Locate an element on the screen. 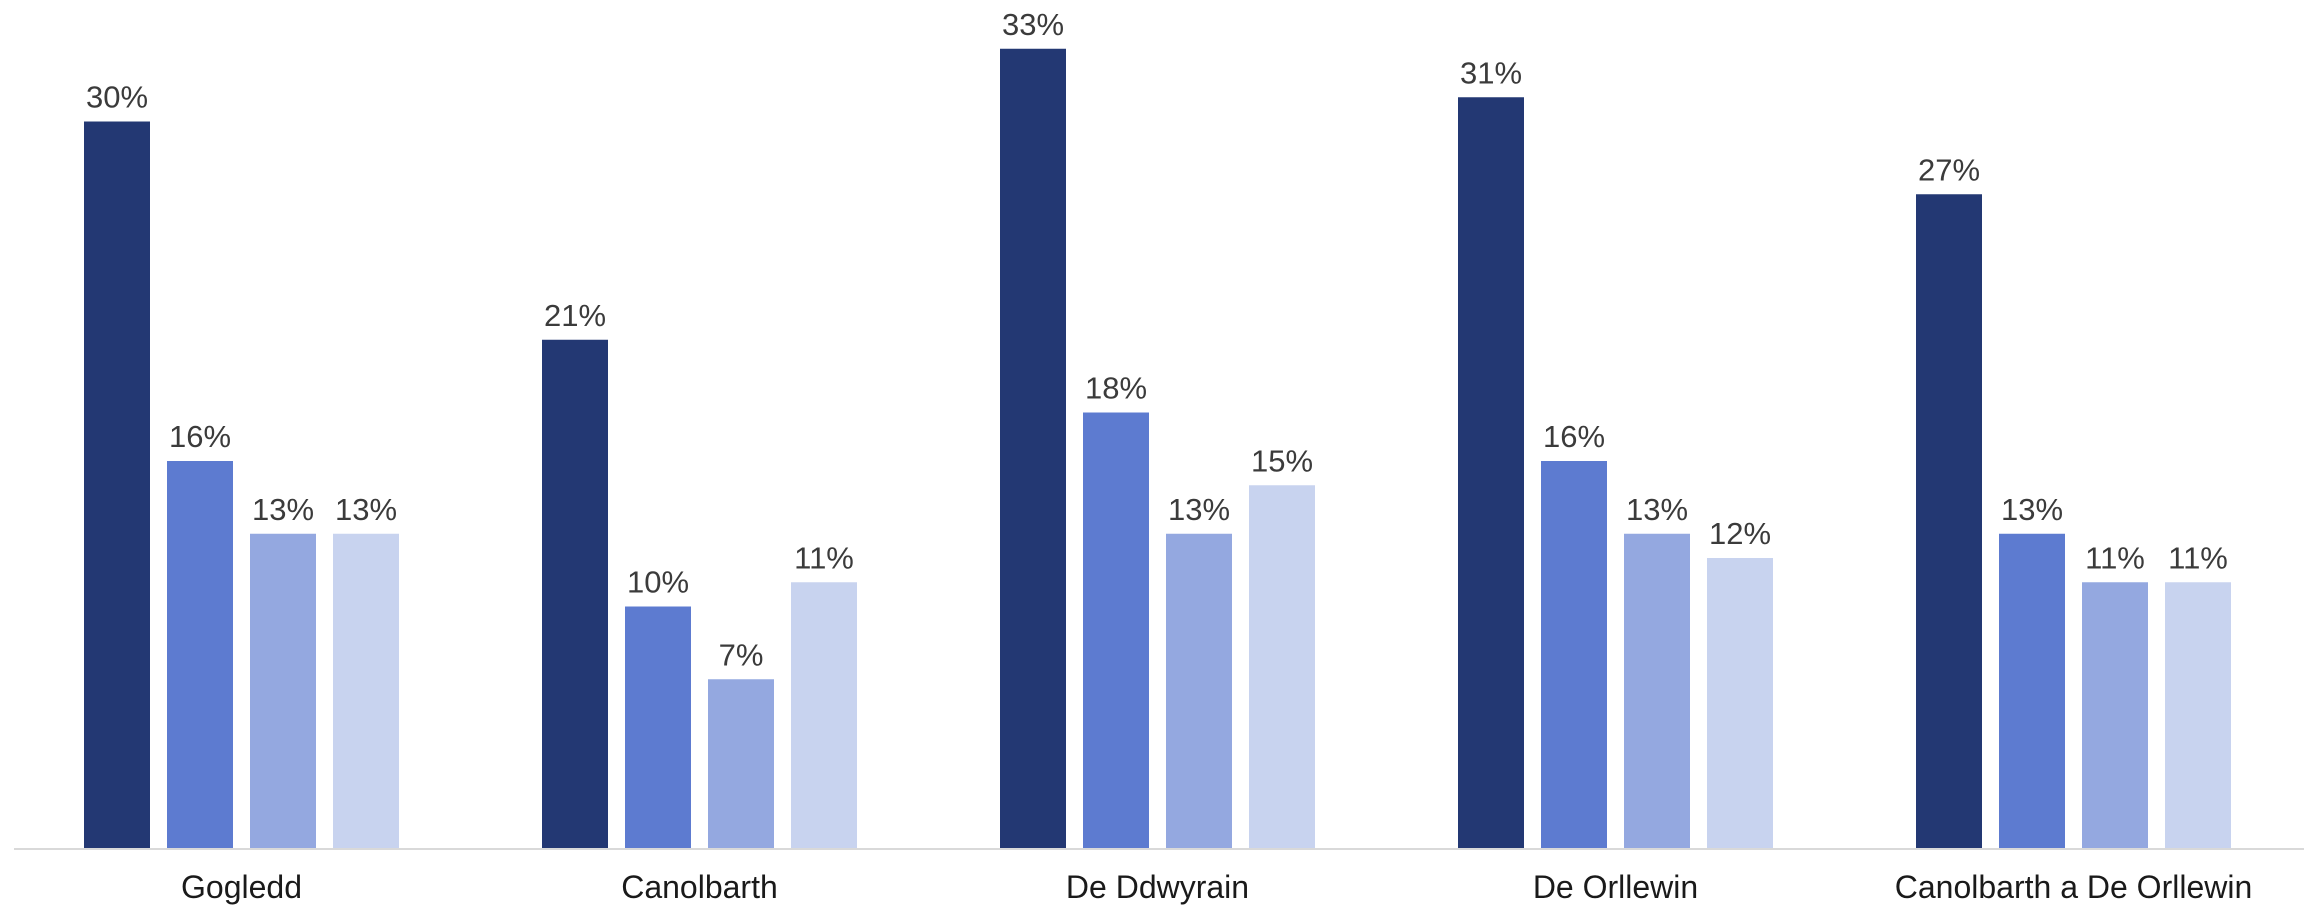  category-label: De Orllewin is located at coordinates (1615, 887).